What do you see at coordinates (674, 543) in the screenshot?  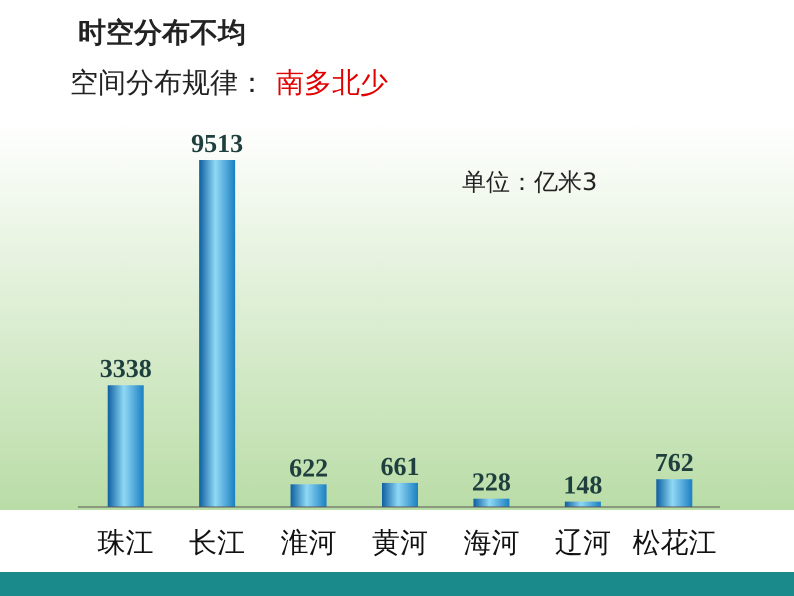 I see `x-tick-label: 松花江` at bounding box center [674, 543].